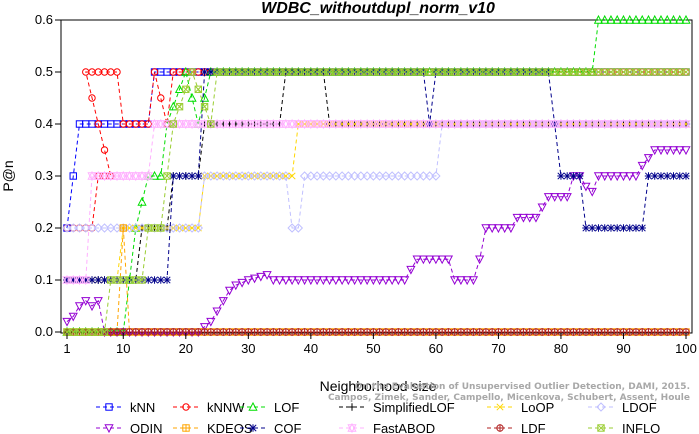 The width and height of the screenshot is (699, 434). Describe the element at coordinates (516, 427) in the screenshot. I see `legend-item-ldf: LDF` at that location.